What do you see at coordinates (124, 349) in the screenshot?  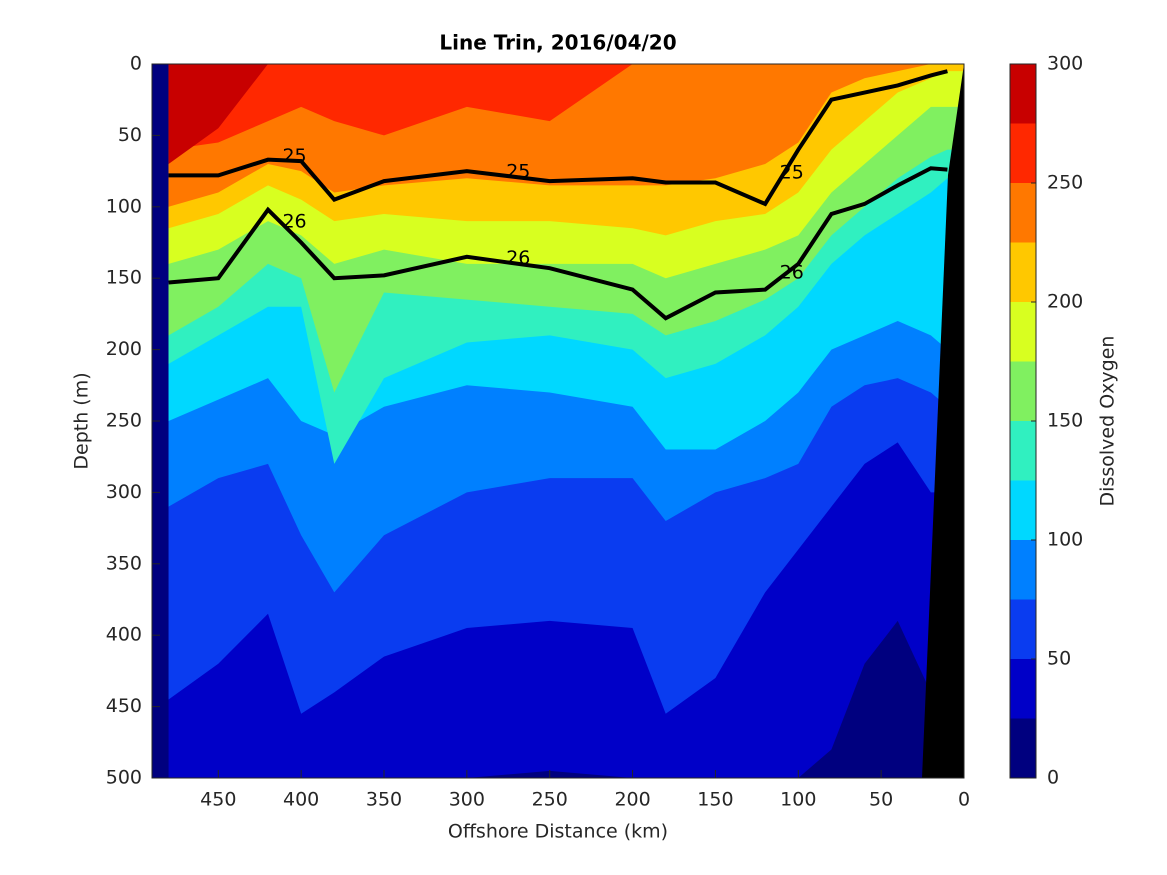 I see `y-tick-label: 200` at bounding box center [124, 349].